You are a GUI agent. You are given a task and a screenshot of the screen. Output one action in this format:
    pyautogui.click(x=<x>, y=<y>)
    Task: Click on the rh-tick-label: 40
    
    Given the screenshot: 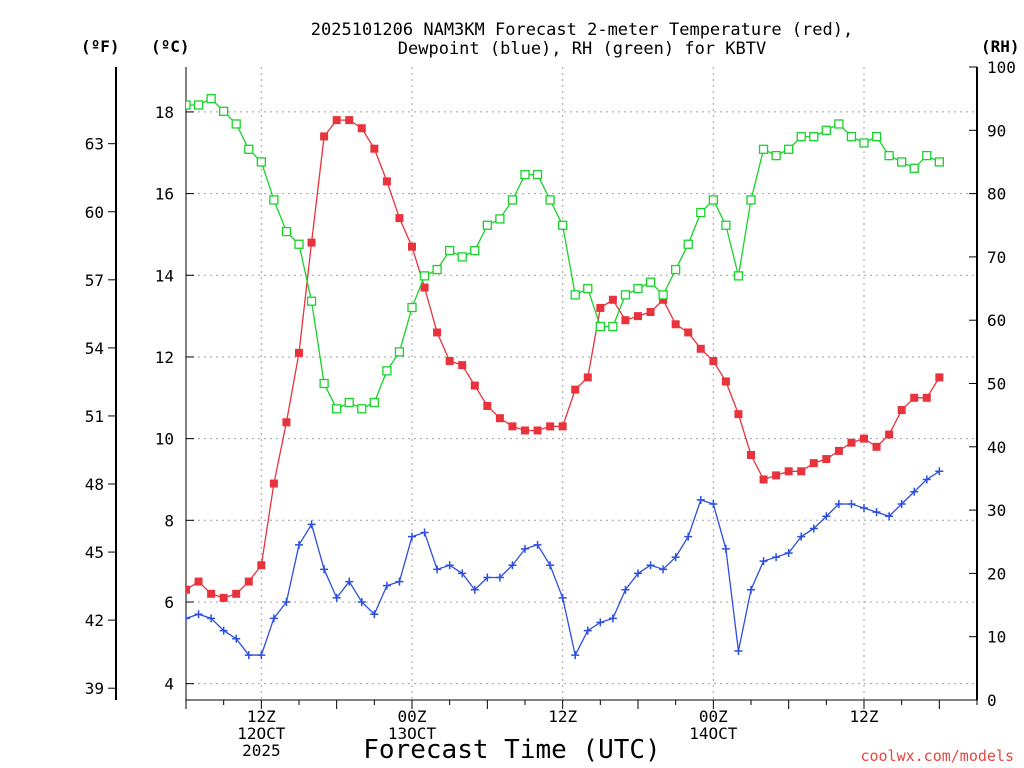 What is the action you would take?
    pyautogui.click(x=996, y=447)
    